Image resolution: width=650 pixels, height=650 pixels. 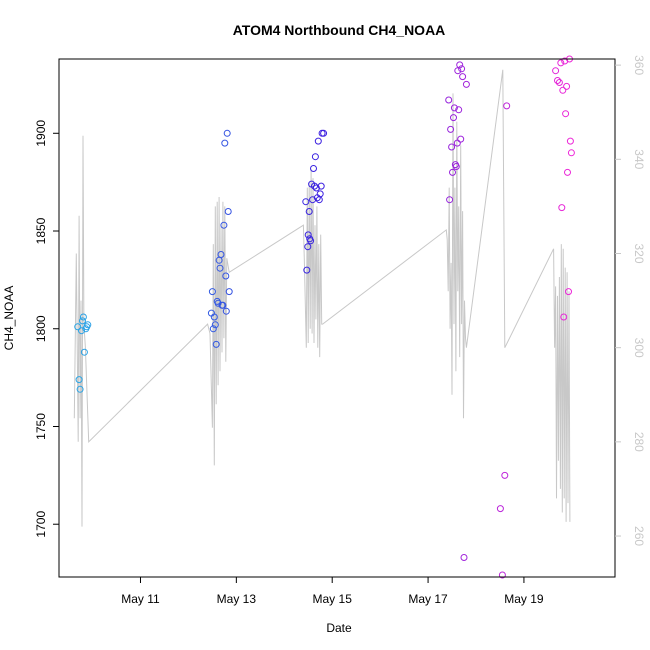 I want to click on y2-tick-label: 260, so click(x=639, y=536).